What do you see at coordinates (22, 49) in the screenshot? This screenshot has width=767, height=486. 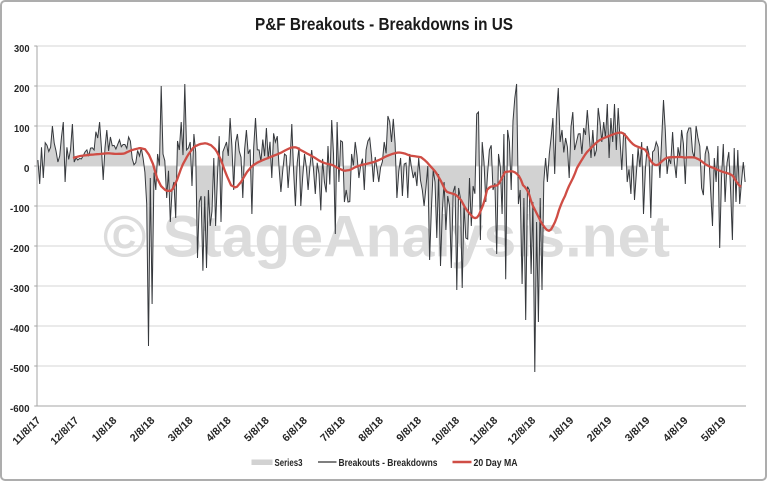 I see `svg-text: 300` at bounding box center [22, 49].